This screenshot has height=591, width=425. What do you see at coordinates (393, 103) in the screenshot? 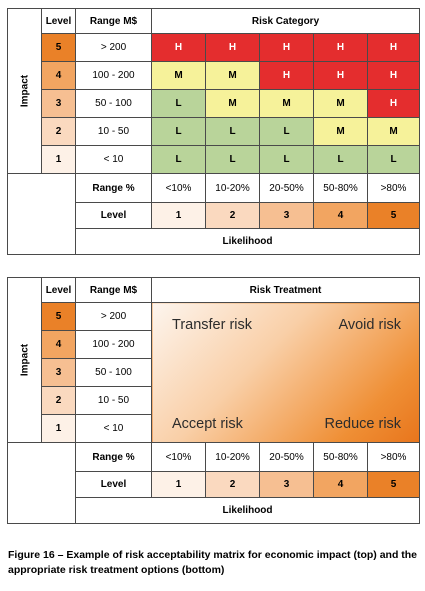
I see `risk-cell-3-5: H` at bounding box center [393, 103].